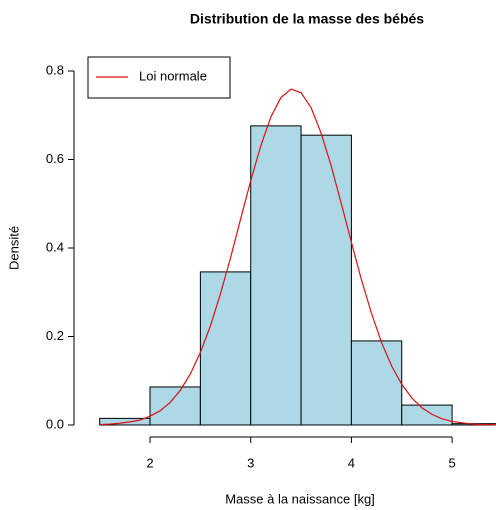  What do you see at coordinates (55, 69) in the screenshot?
I see `y-tick-label: 0.8` at bounding box center [55, 69].